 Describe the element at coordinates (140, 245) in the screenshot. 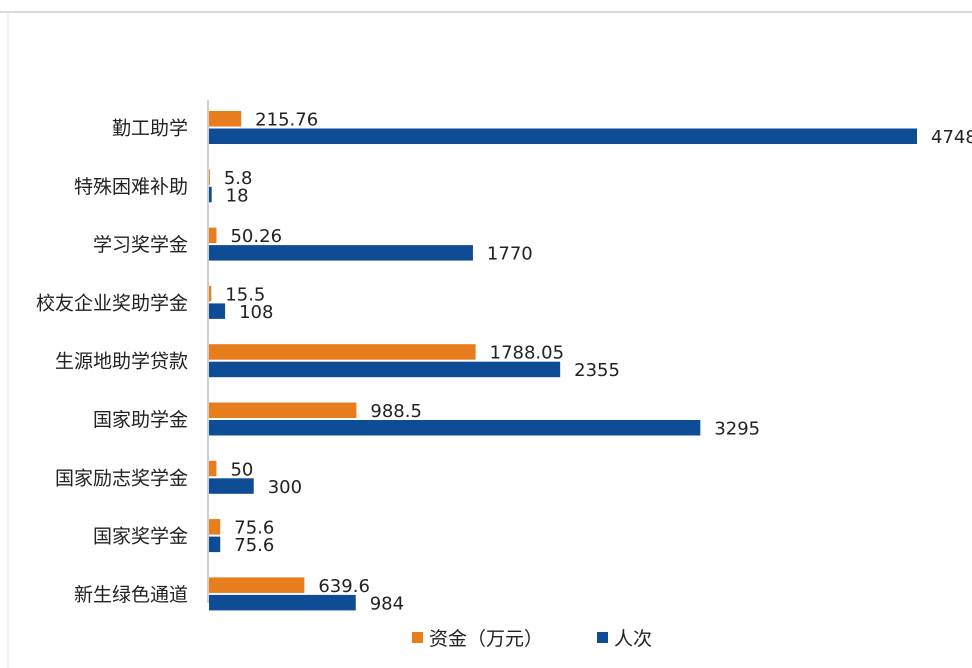

I see `category-label: 学习奖学金` at that location.